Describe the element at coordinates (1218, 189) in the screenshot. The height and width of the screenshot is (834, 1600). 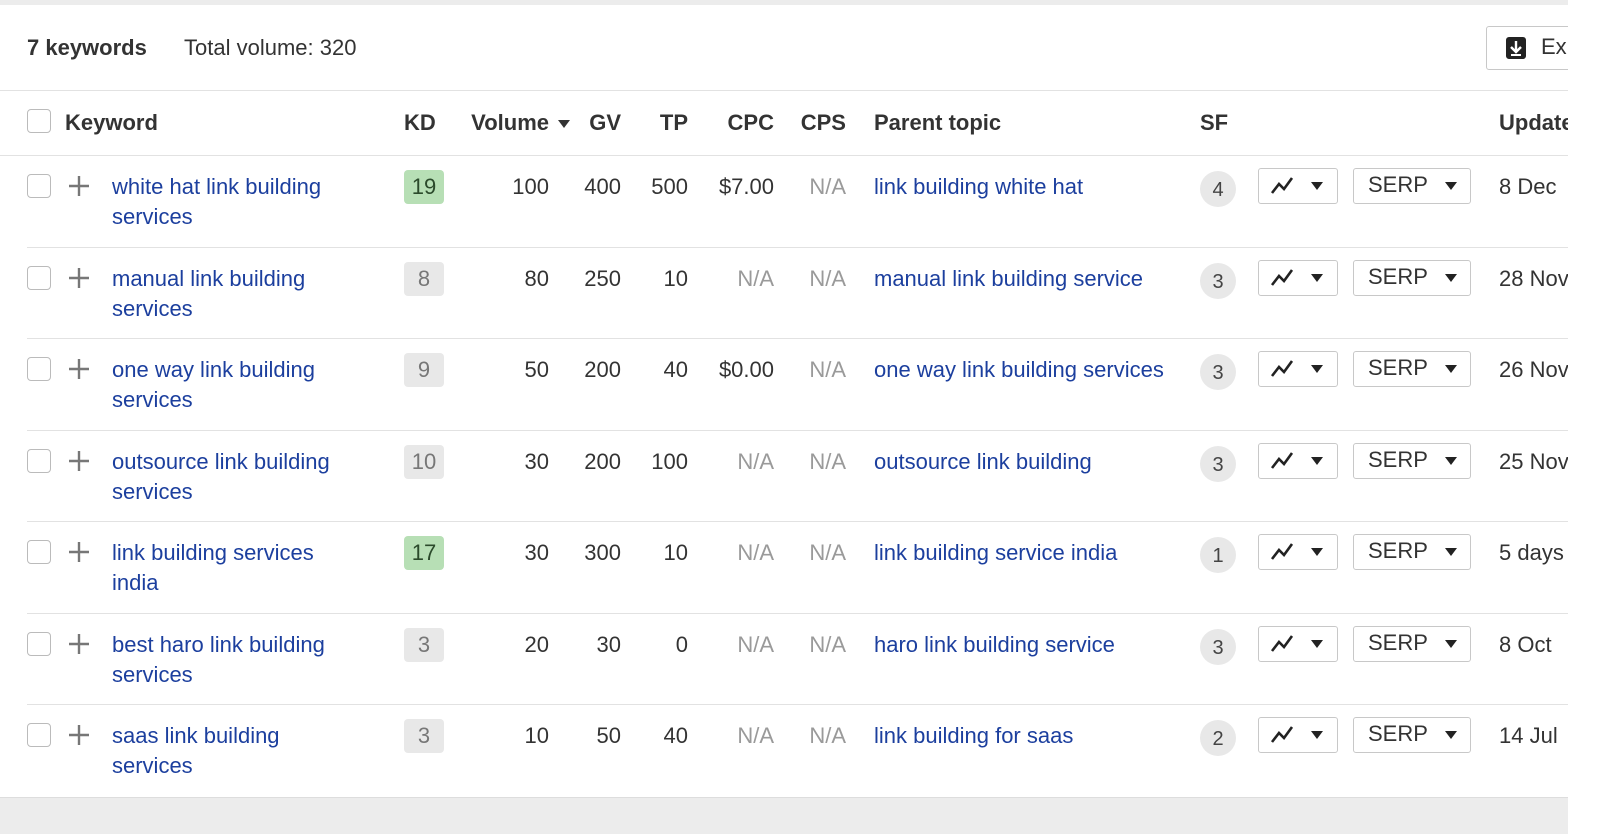
I see `serp-features: 4` at that location.